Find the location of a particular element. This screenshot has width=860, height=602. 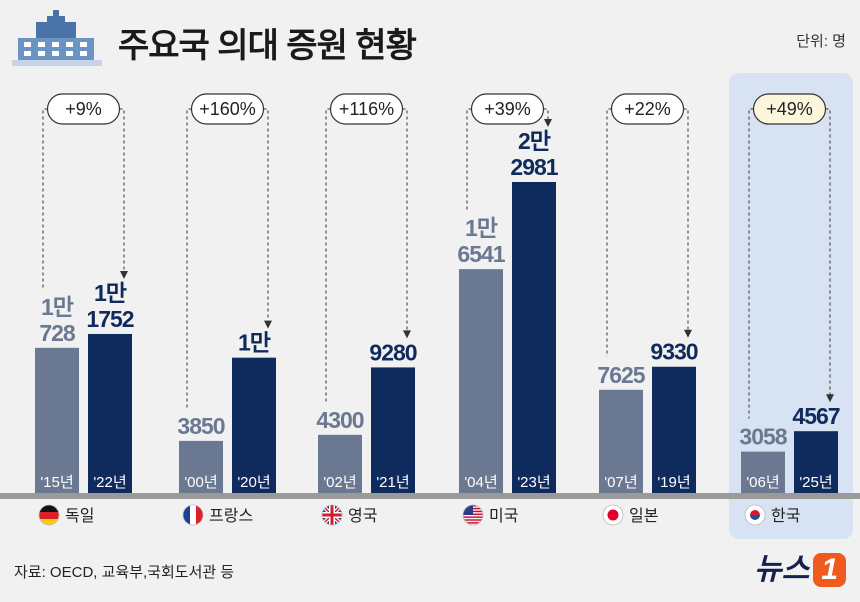

bar-value-label: 3850 is located at coordinates (200, 426).